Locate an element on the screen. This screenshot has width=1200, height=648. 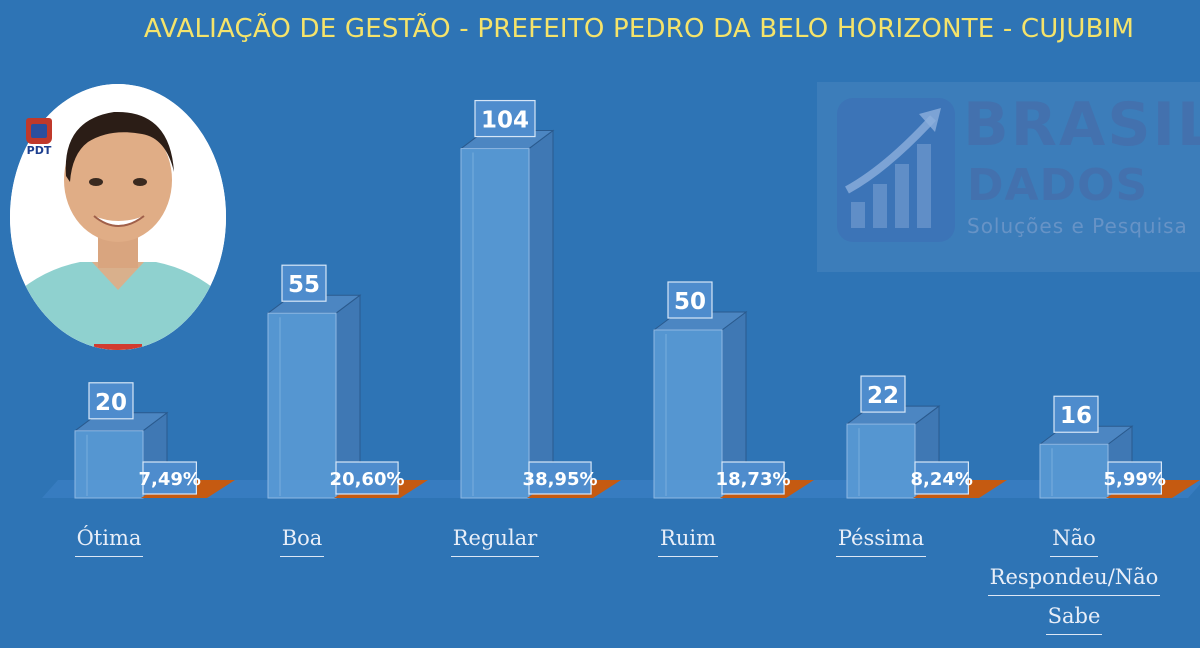
category-label: Regular is located at coordinates (495, 545).